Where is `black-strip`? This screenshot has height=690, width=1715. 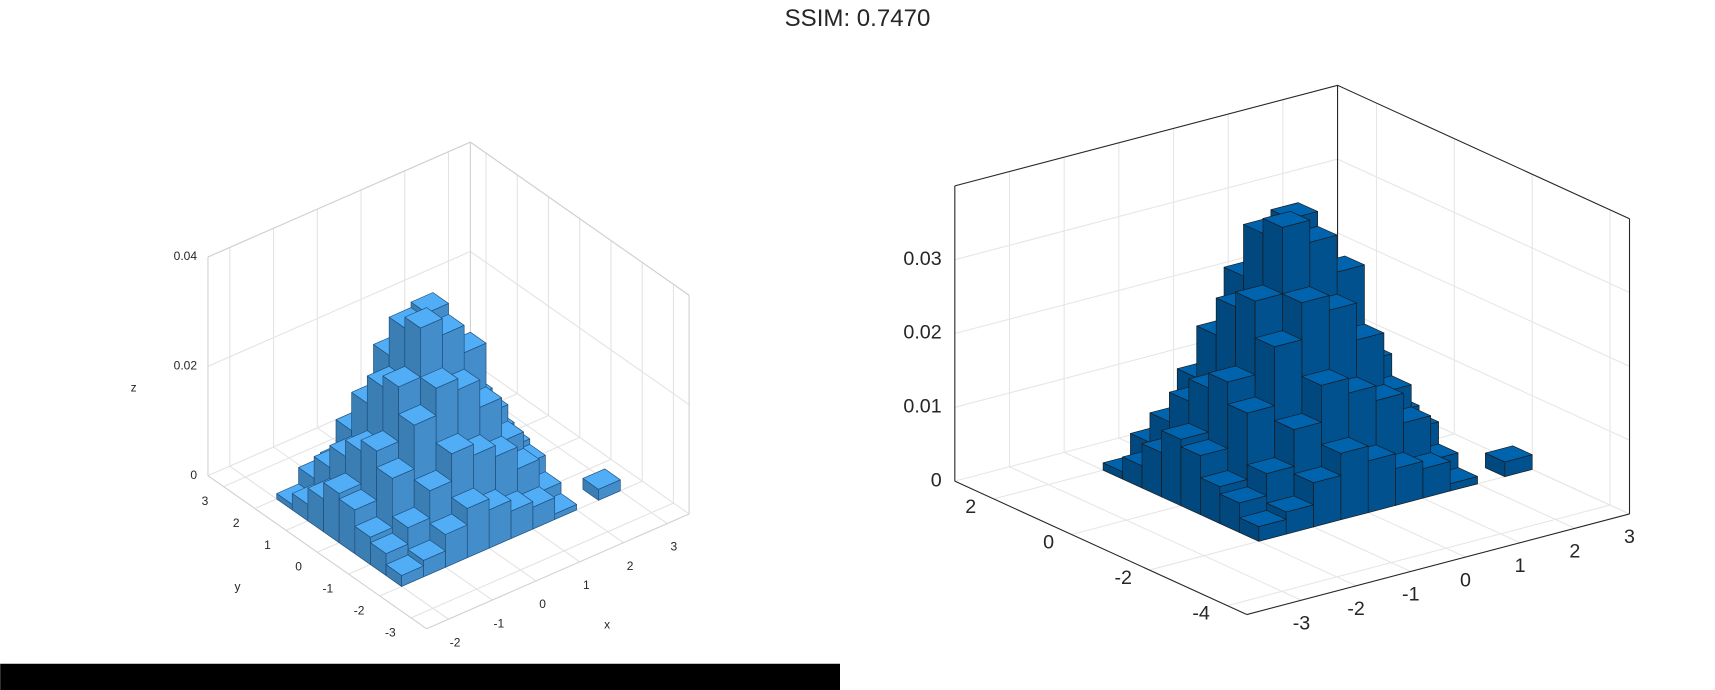
black-strip is located at coordinates (420, 676).